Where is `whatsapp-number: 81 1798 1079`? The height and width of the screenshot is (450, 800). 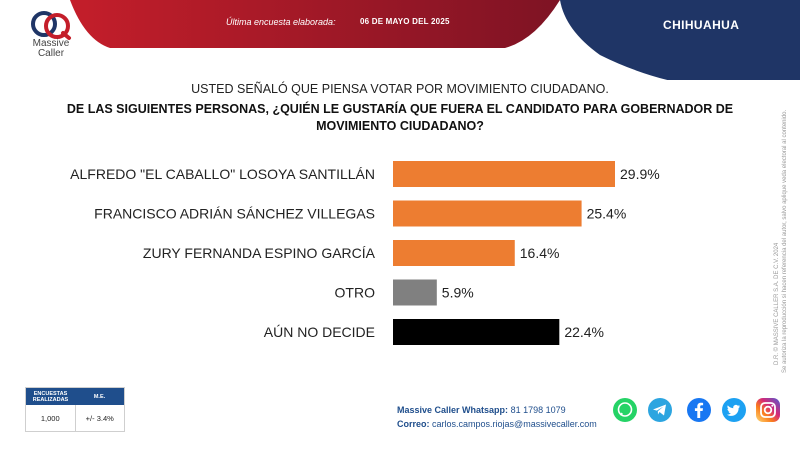 whatsapp-number: 81 1798 1079 is located at coordinates (538, 410).